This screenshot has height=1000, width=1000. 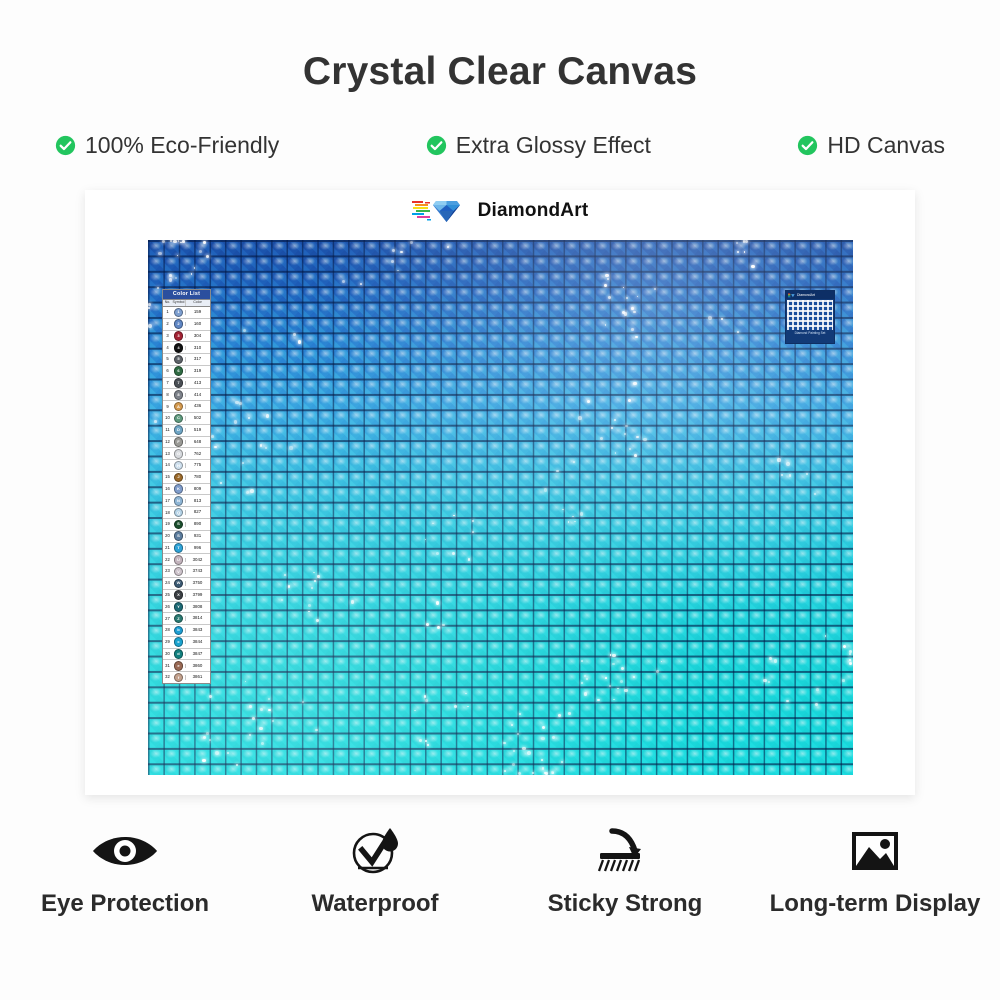 I want to click on color-row-symbol-cell: T, so click(x=178, y=548).